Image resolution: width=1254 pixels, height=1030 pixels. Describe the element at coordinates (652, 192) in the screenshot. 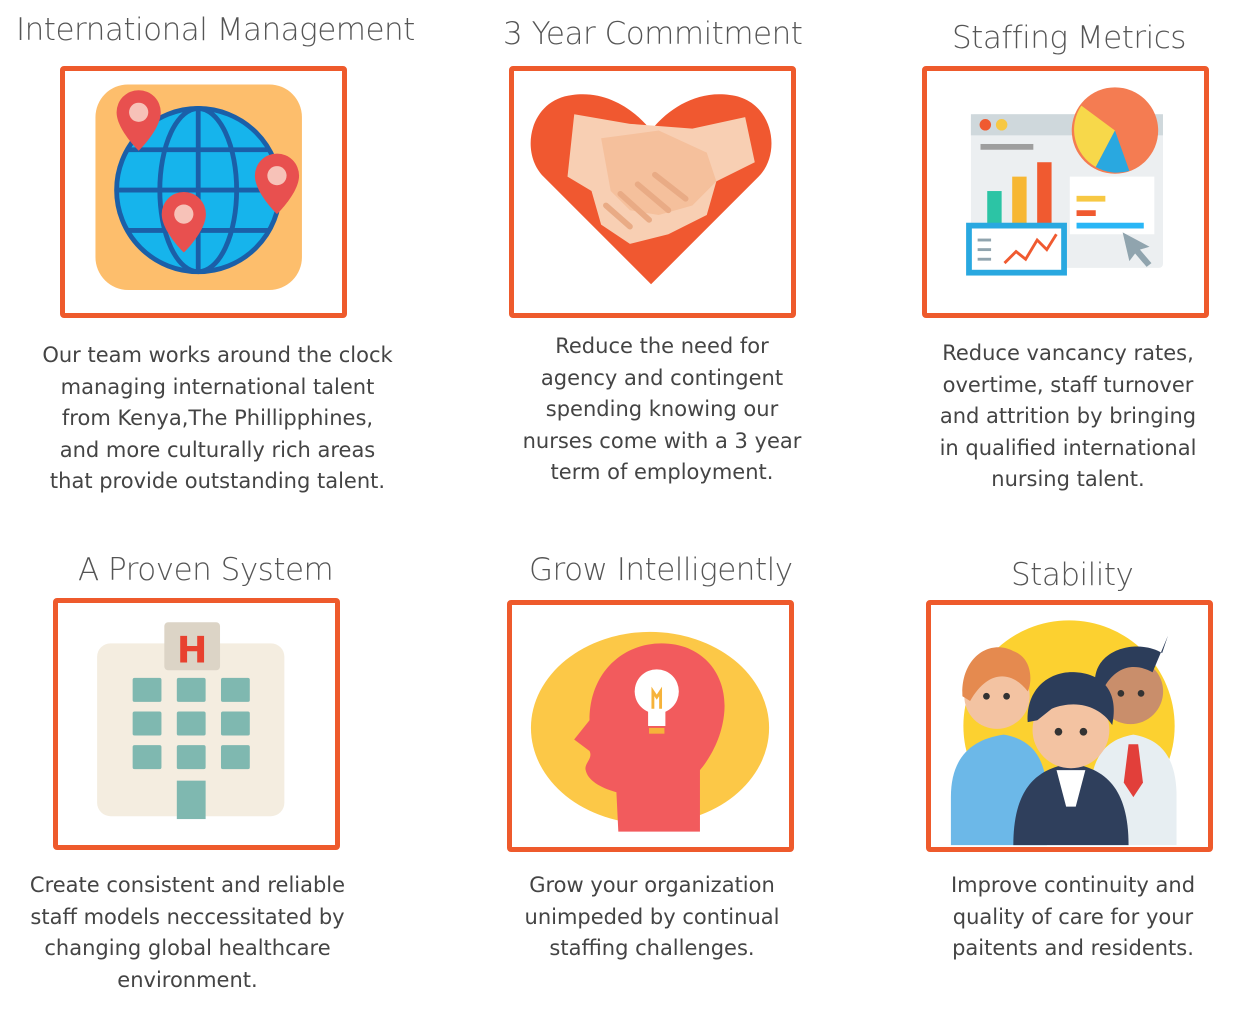

I see `heart-handshake-icon` at that location.